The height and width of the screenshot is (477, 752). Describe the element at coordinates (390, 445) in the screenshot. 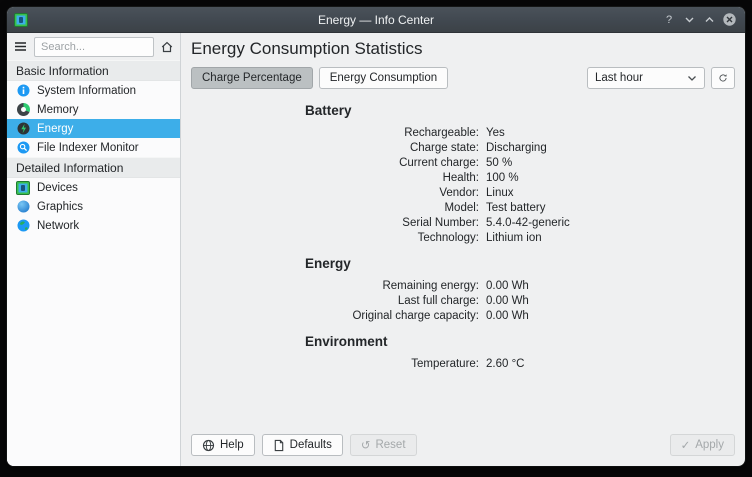

I see `button-label: Reset` at that location.